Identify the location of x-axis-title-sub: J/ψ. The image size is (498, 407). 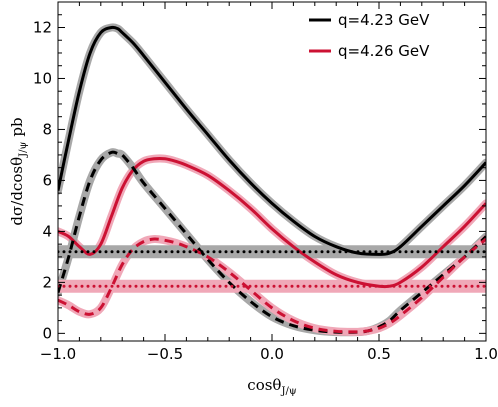
(288, 391).